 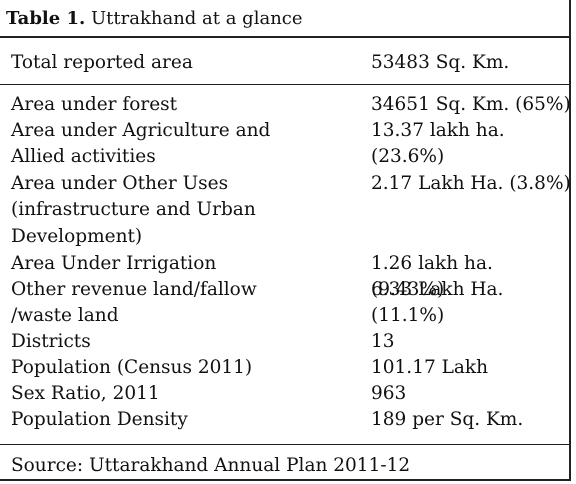 I want to click on row-label: Area Under Irrigation, so click(x=114, y=263).